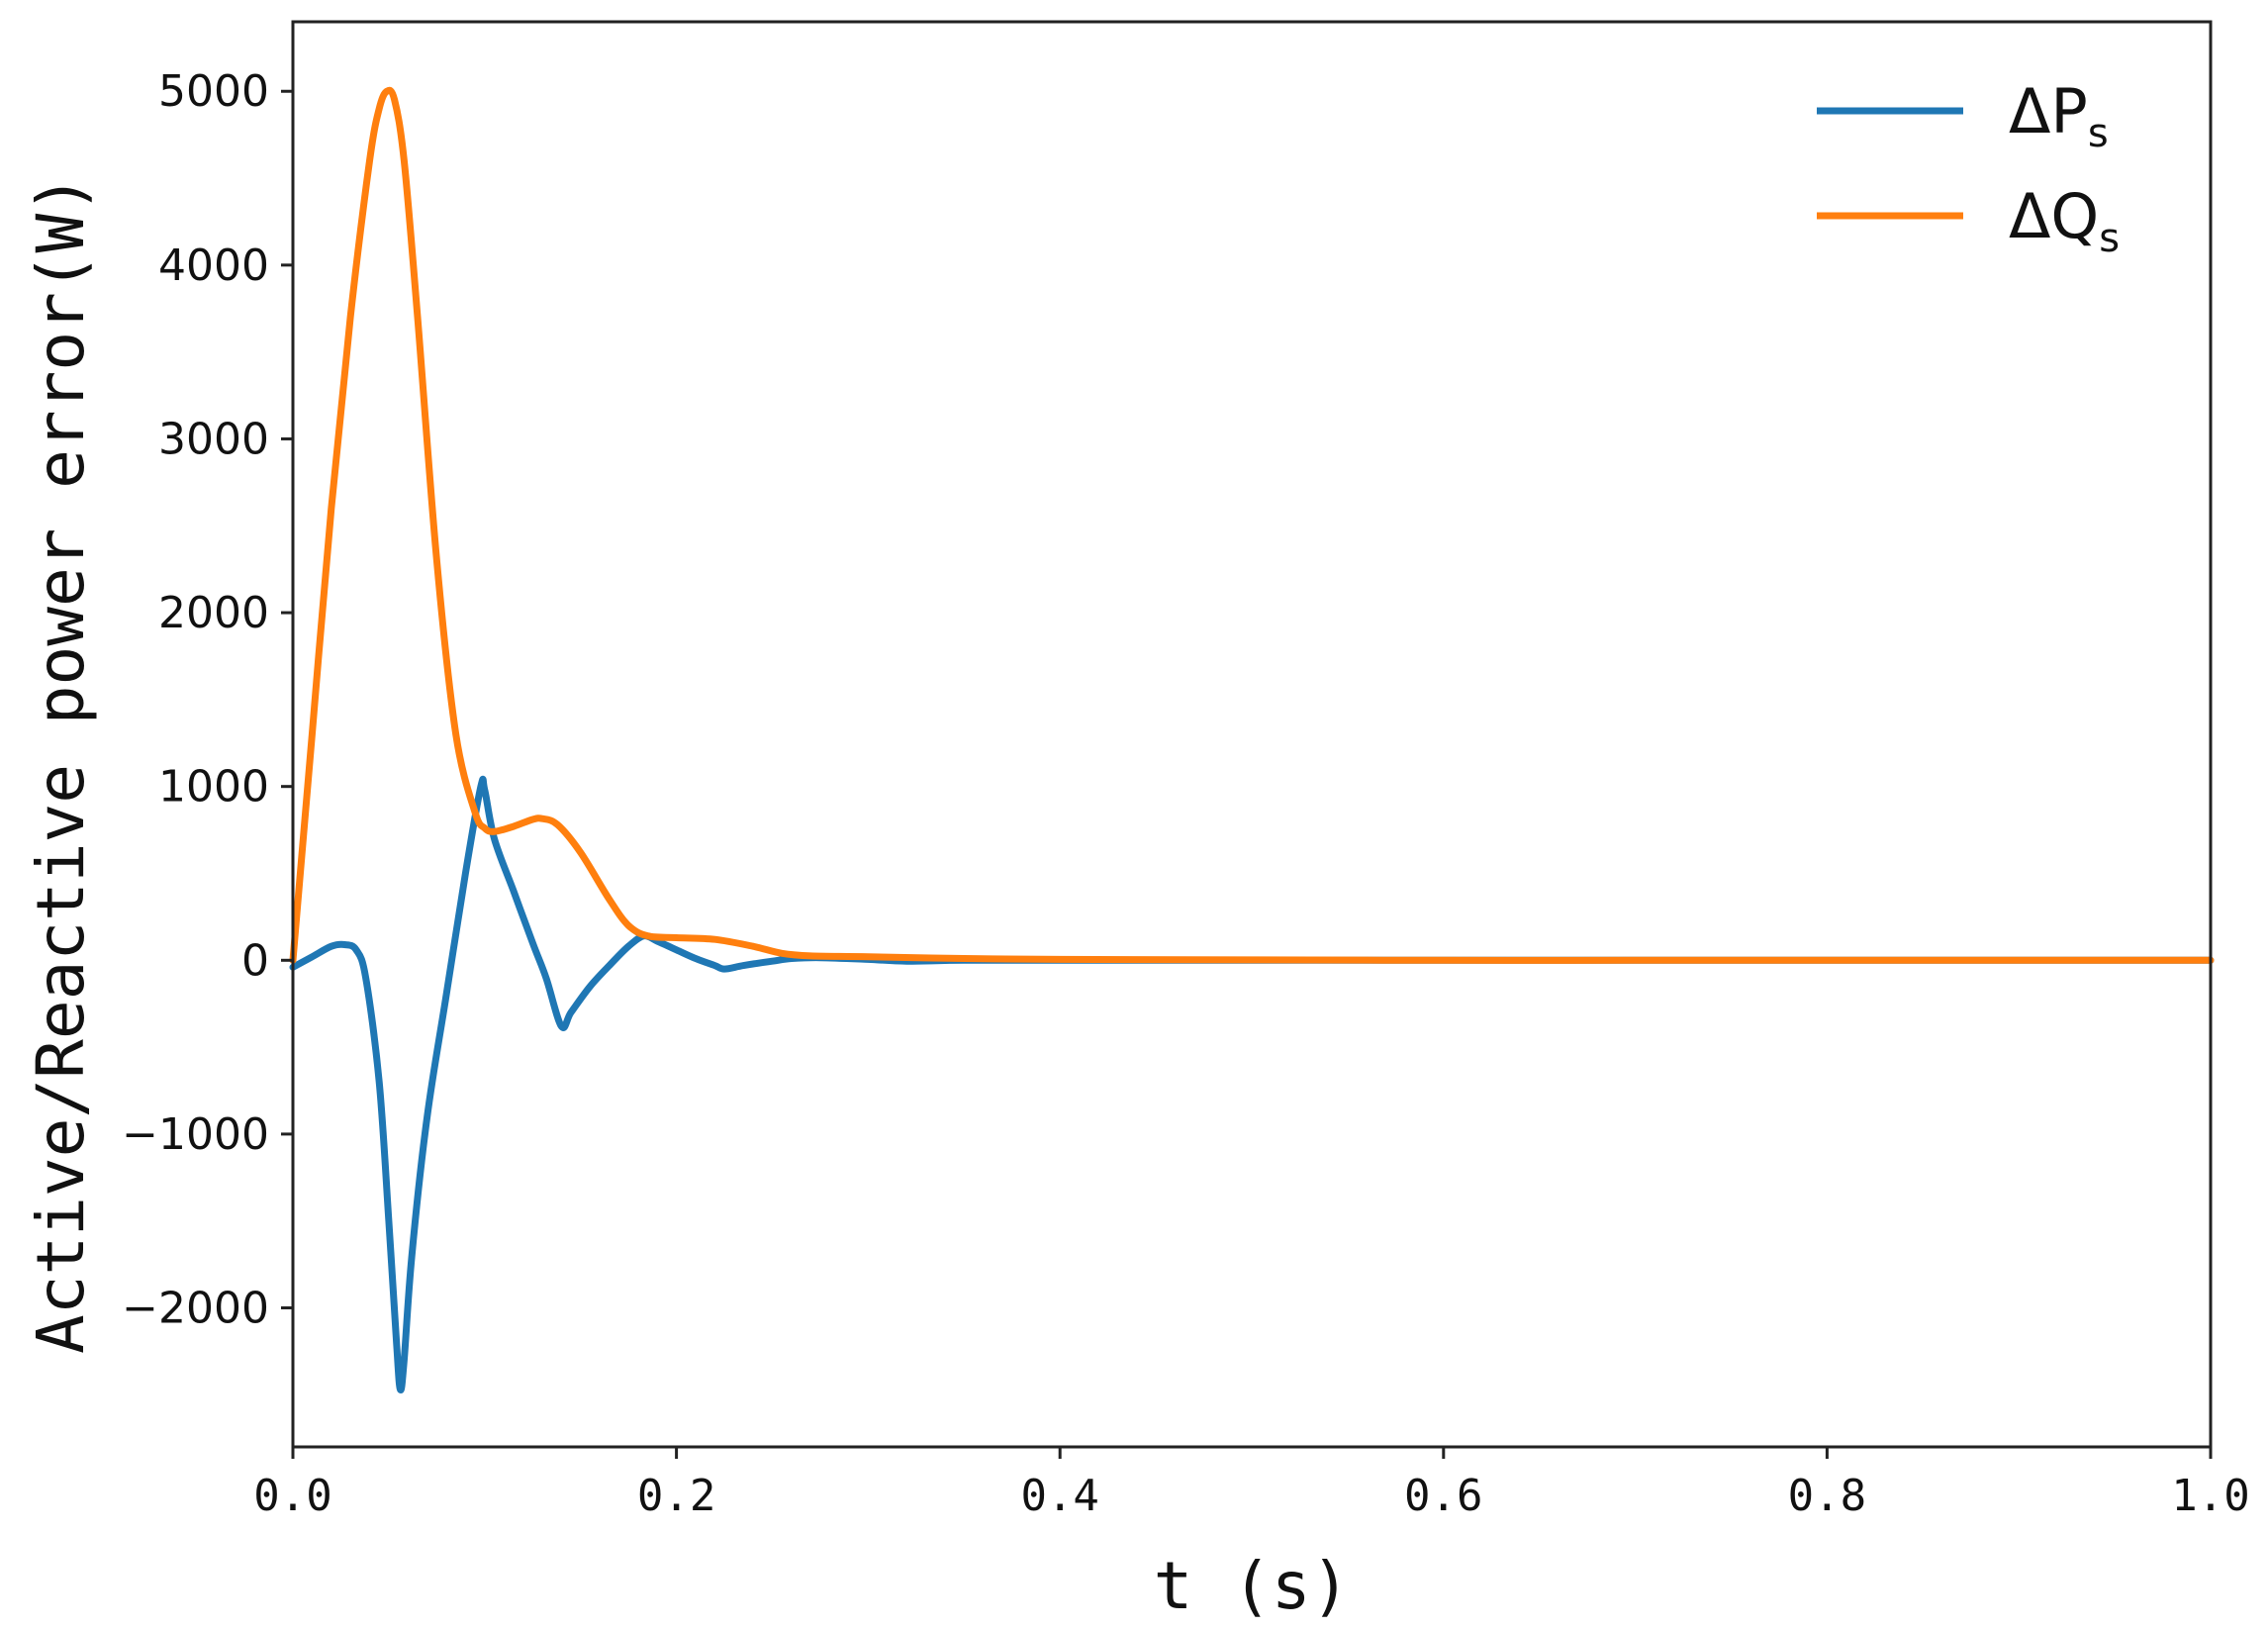  Describe the element at coordinates (292, 1496) in the screenshot. I see `x-tick-label: 0.0` at that location.